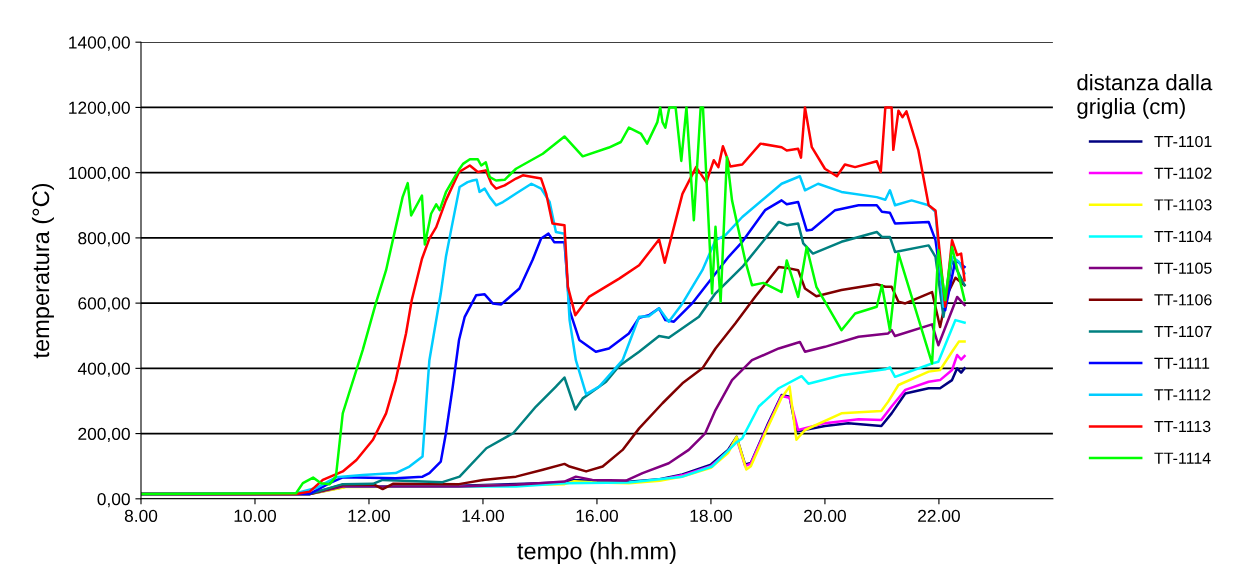 This screenshot has width=1239, height=578. I want to click on x-tick-label: 22.00, so click(939, 515).